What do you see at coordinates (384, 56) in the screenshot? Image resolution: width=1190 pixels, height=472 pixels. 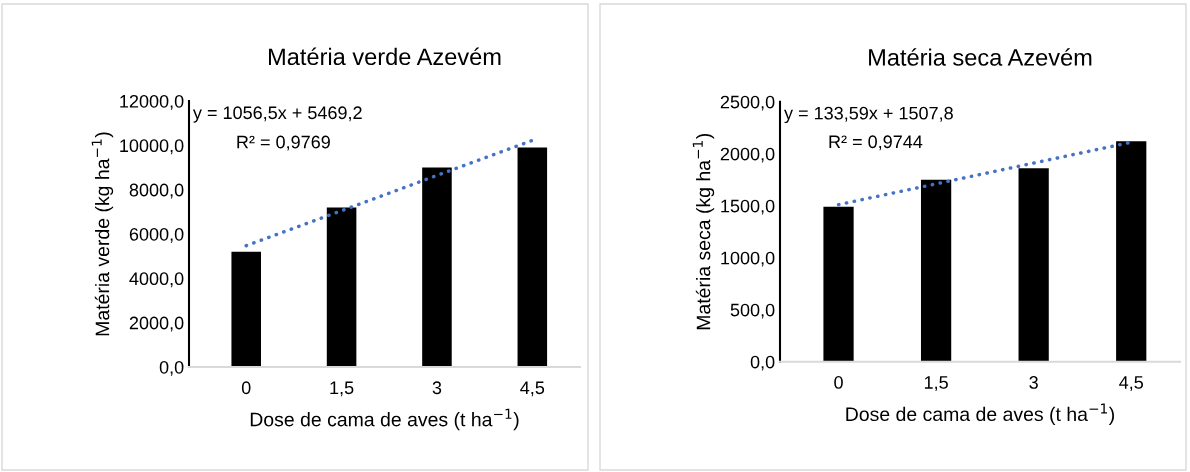 I see `chart-title: Matéria verde Azevém` at bounding box center [384, 56].